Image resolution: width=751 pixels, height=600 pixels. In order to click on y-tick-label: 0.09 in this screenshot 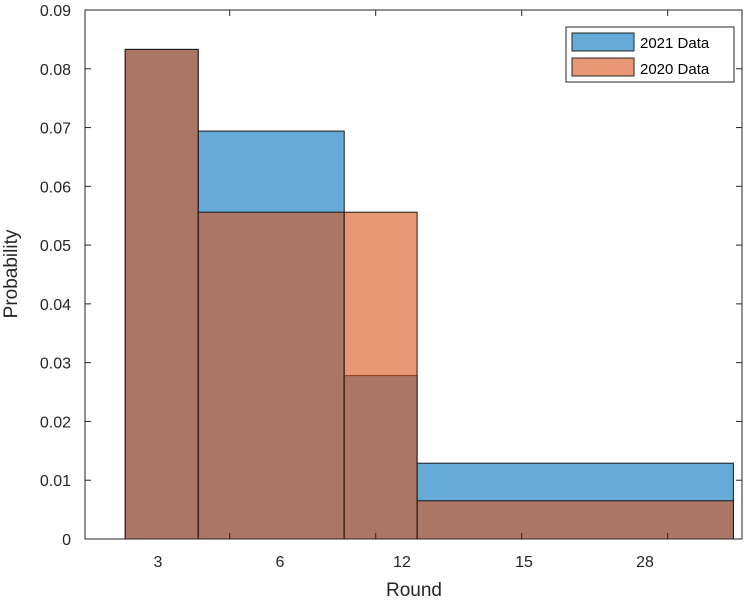, I will do `click(55, 11)`.